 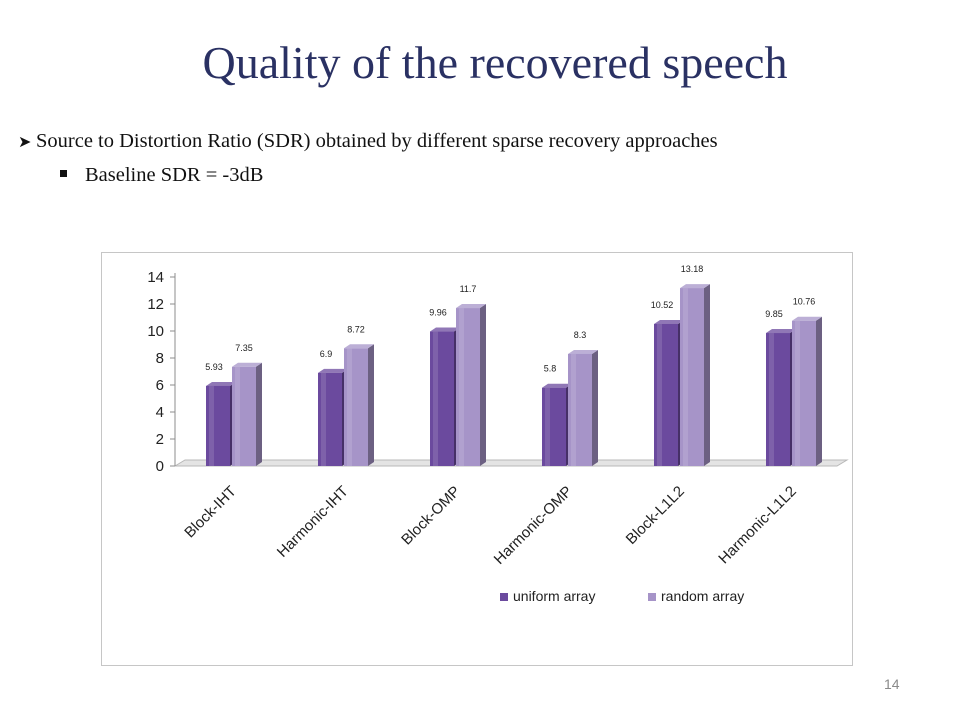 I want to click on data-label: 13.18, so click(x=692, y=269).